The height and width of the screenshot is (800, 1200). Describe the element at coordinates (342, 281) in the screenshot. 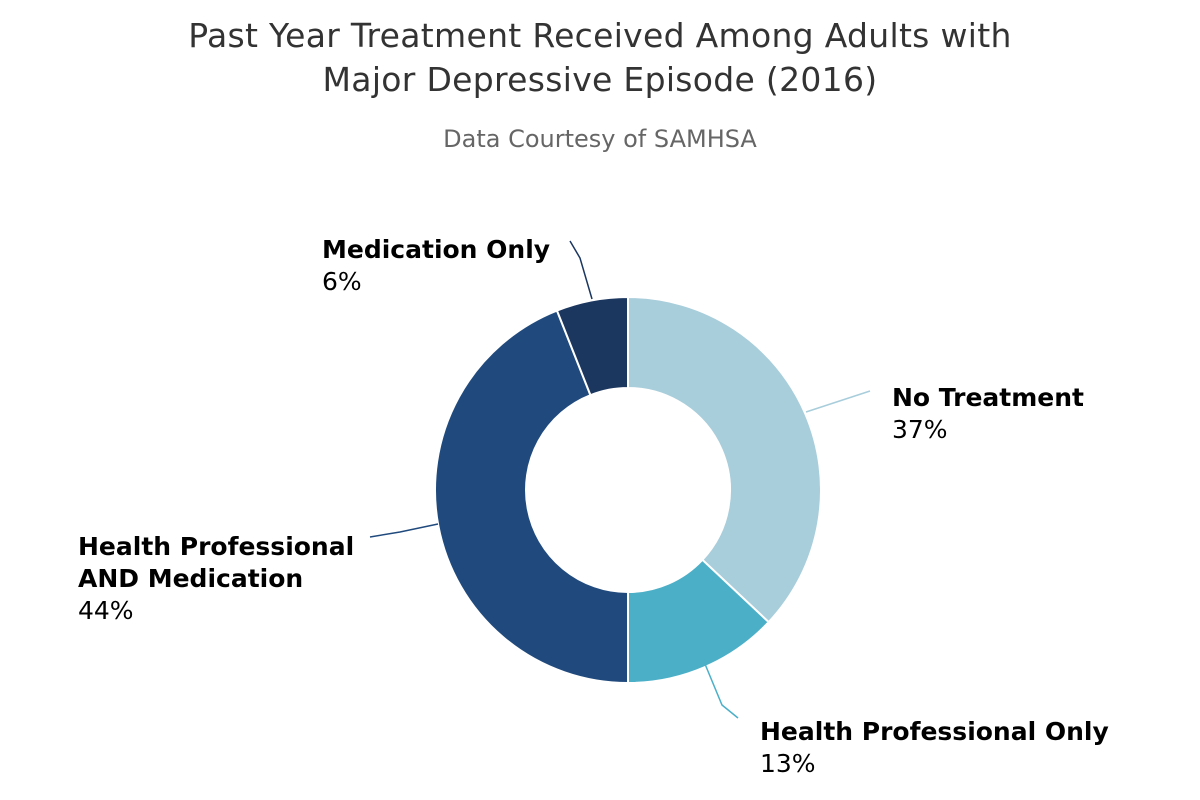

I see `slice-value-medication-only: 6%` at that location.